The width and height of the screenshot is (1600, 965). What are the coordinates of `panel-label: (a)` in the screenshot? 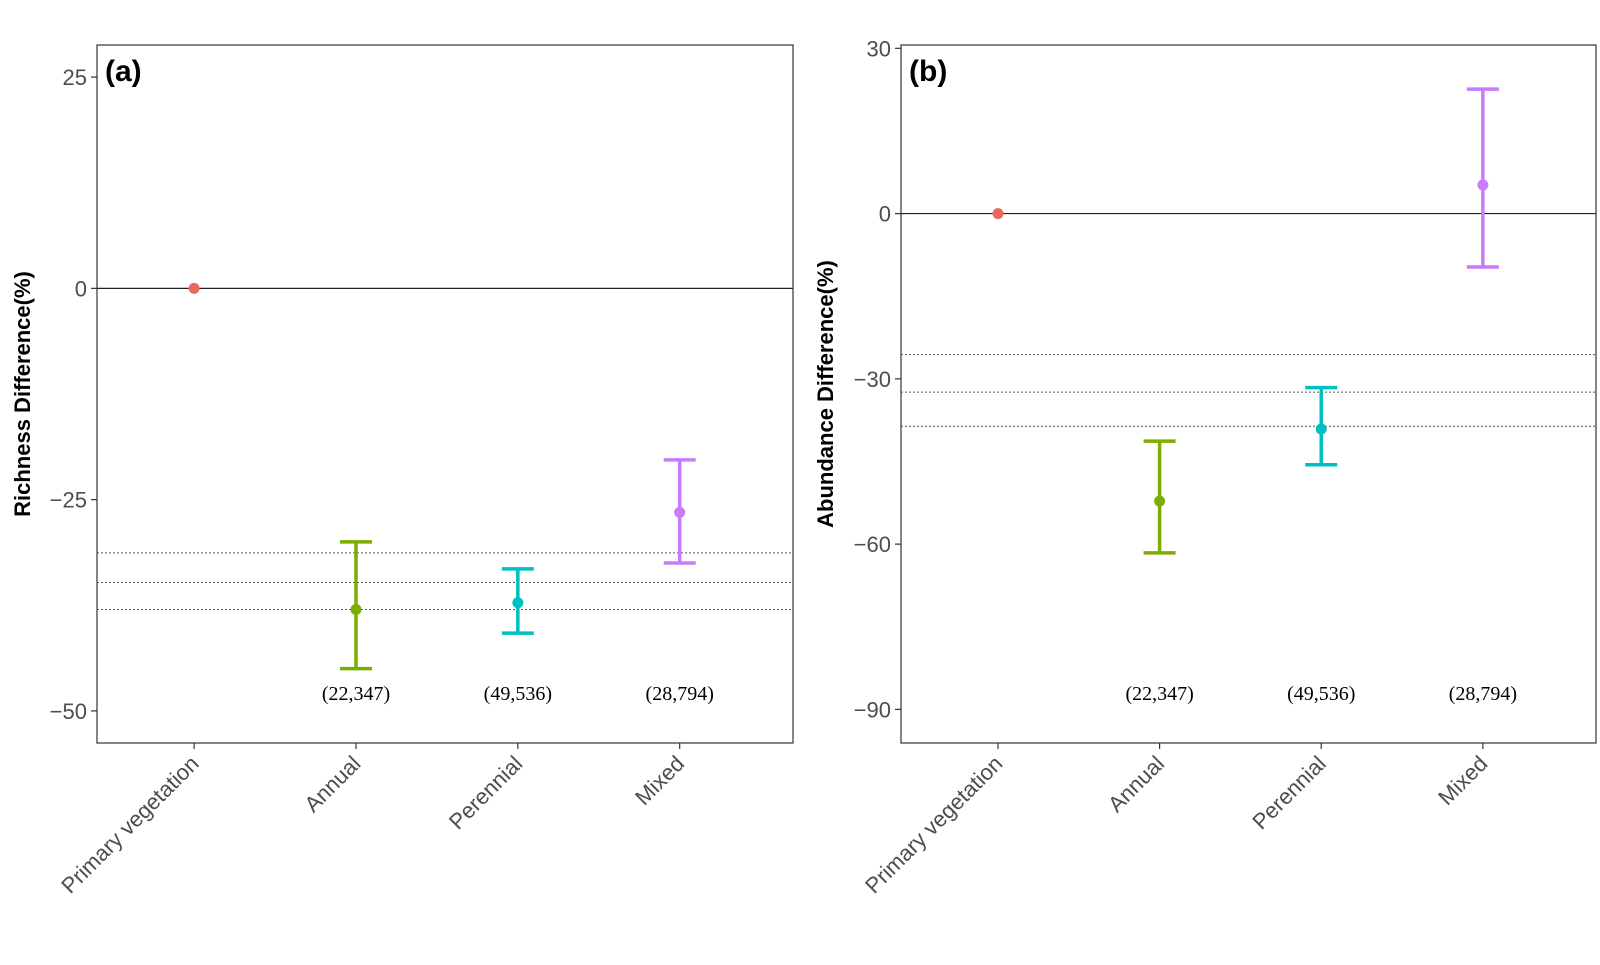 It's located at (123, 71).